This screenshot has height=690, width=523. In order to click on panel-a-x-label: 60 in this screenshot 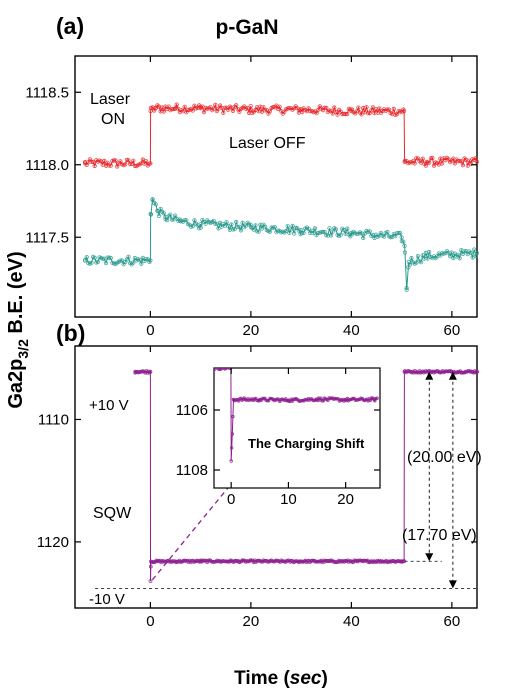, I will do `click(452, 330)`.